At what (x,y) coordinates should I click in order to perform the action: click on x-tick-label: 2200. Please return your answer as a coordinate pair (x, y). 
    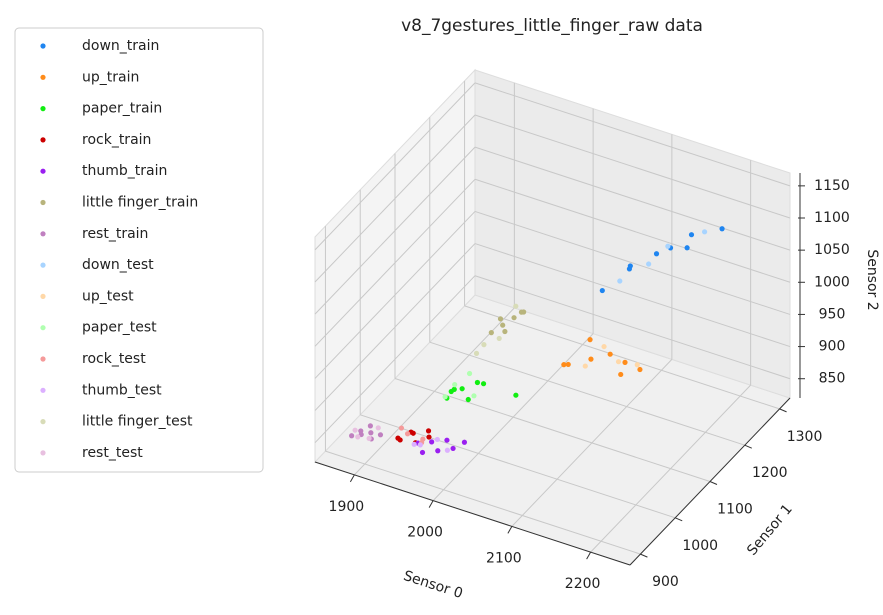
    Looking at the image, I should click on (583, 584).